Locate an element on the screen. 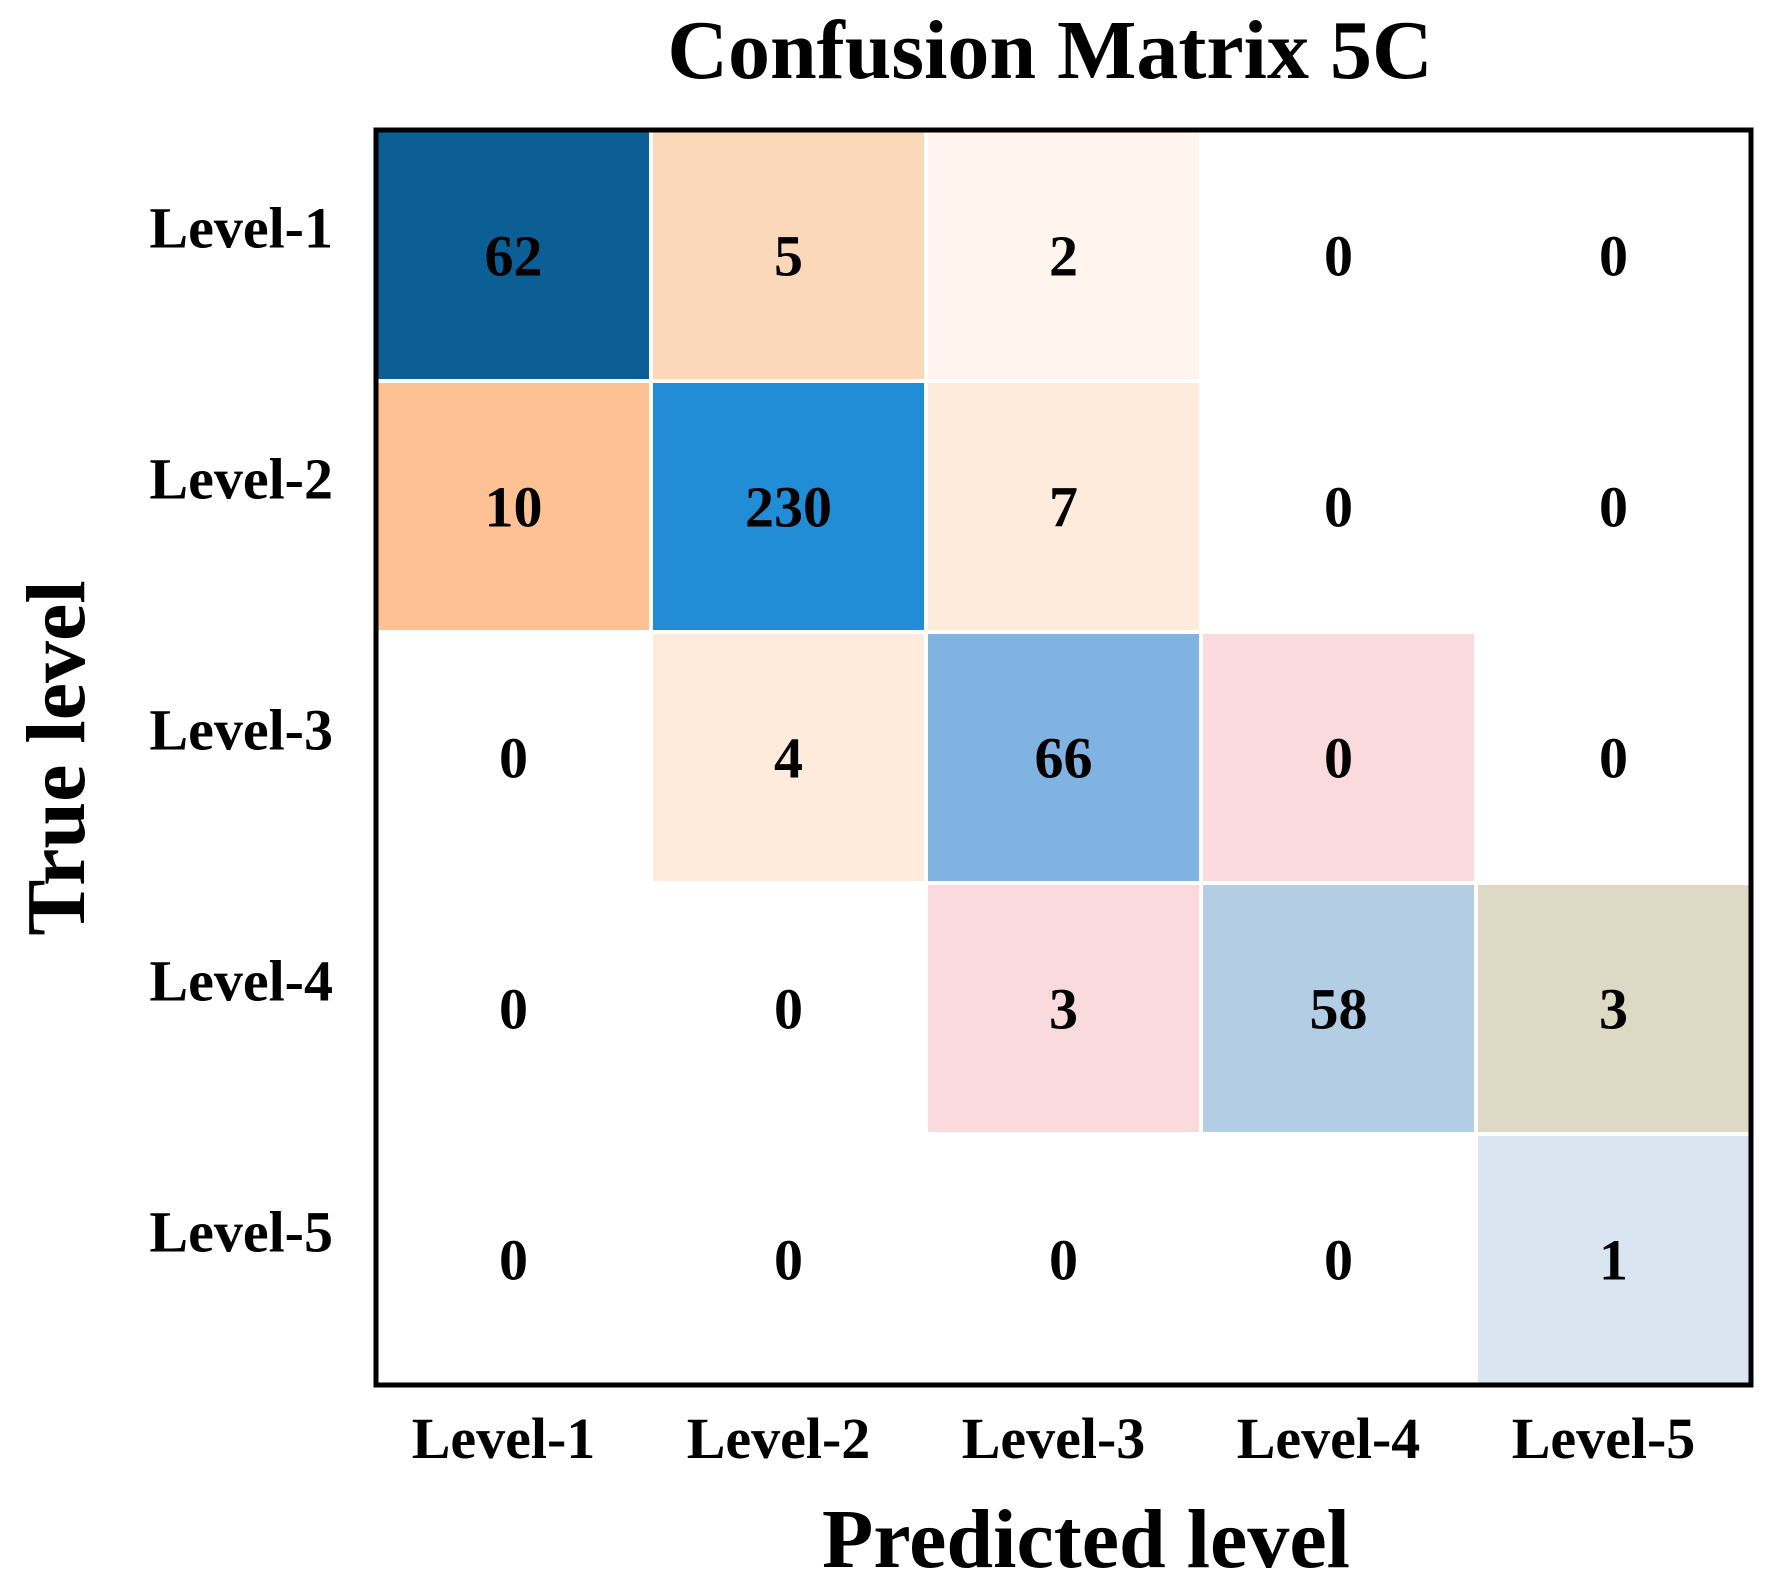 The height and width of the screenshot is (1589, 1776). cell-value-r1-c3: 2 is located at coordinates (1063, 256).